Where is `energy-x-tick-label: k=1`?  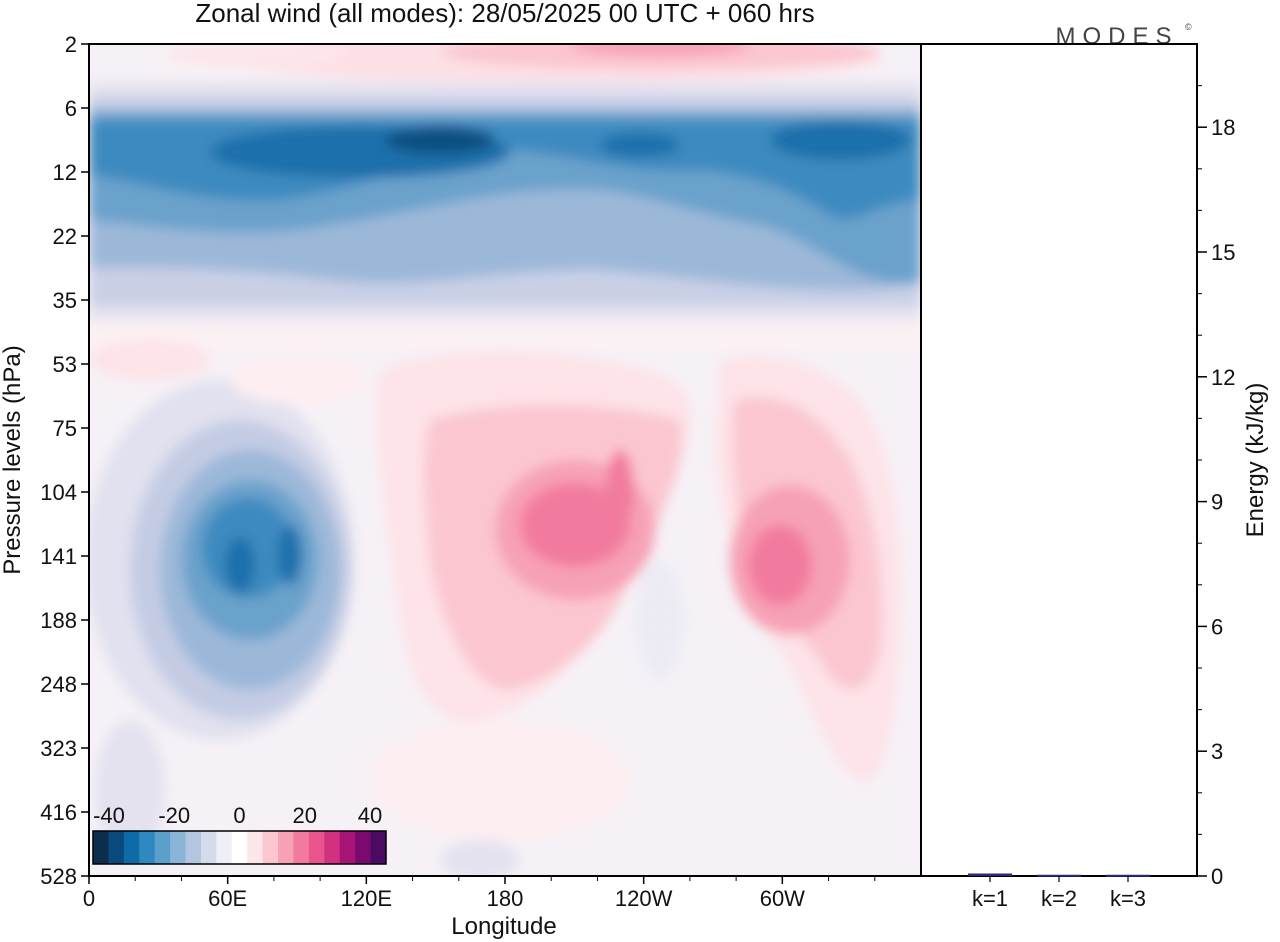
energy-x-tick-label: k=1 is located at coordinates (990, 898).